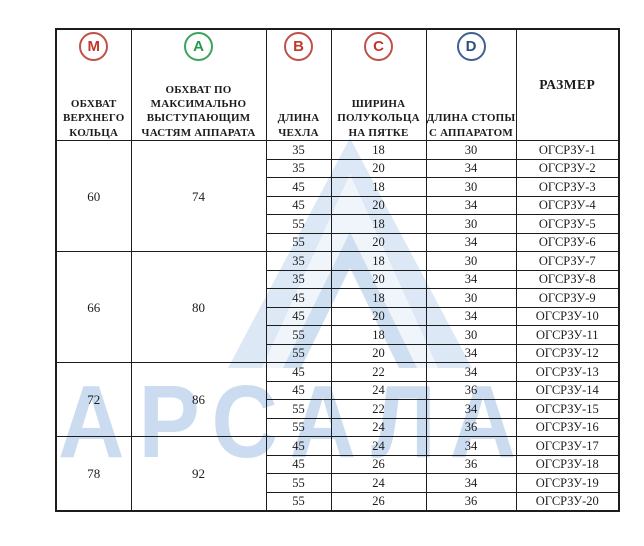 The image size is (644, 546). I want to click on table-row: 35 20 34 ОГСРЗУ-8, so click(338, 279).